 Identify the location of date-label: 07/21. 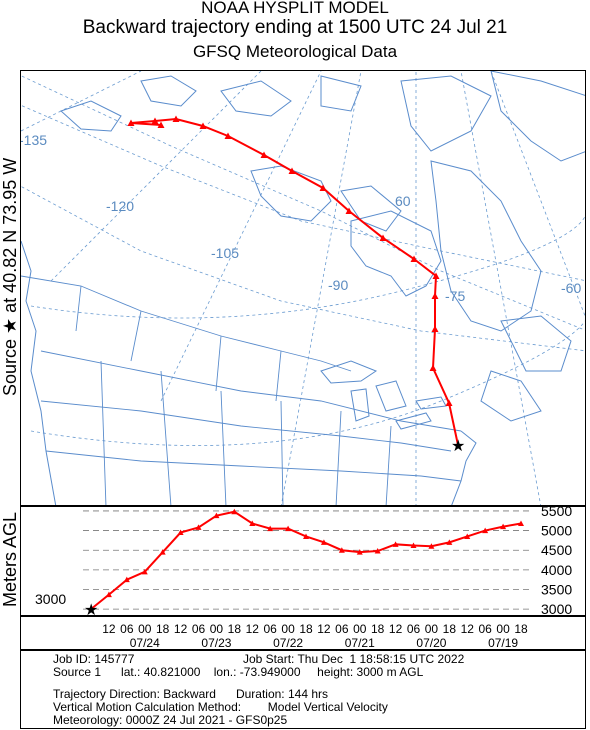
(360, 643).